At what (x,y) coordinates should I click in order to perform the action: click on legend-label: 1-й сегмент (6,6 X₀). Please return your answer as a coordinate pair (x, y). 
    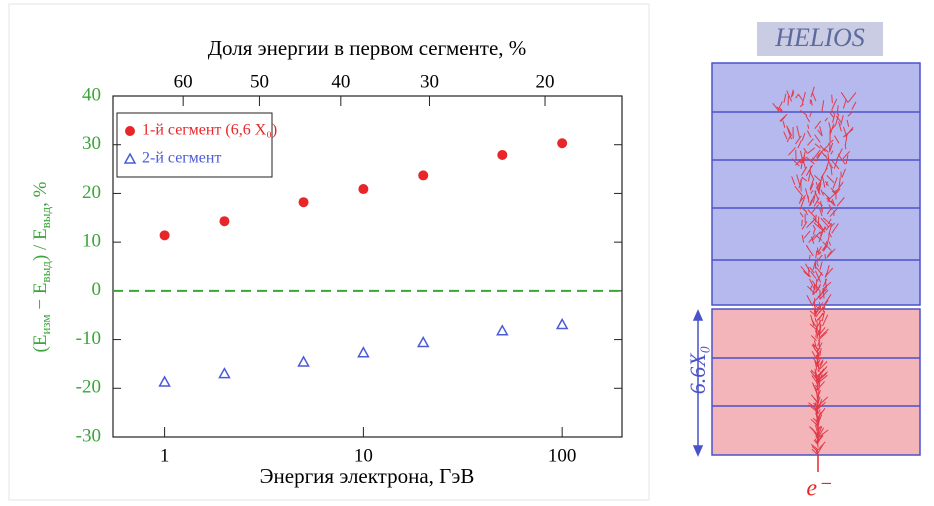
    Looking at the image, I should click on (209, 130).